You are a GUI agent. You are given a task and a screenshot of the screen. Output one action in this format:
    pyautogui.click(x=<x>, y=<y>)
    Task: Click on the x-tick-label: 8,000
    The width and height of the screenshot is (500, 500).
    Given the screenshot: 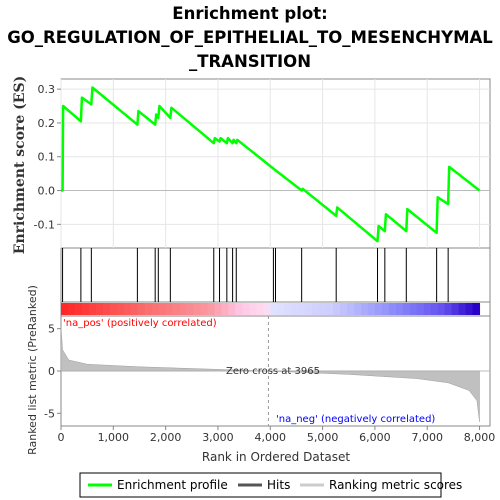 What is the action you would take?
    pyautogui.click(x=480, y=437)
    